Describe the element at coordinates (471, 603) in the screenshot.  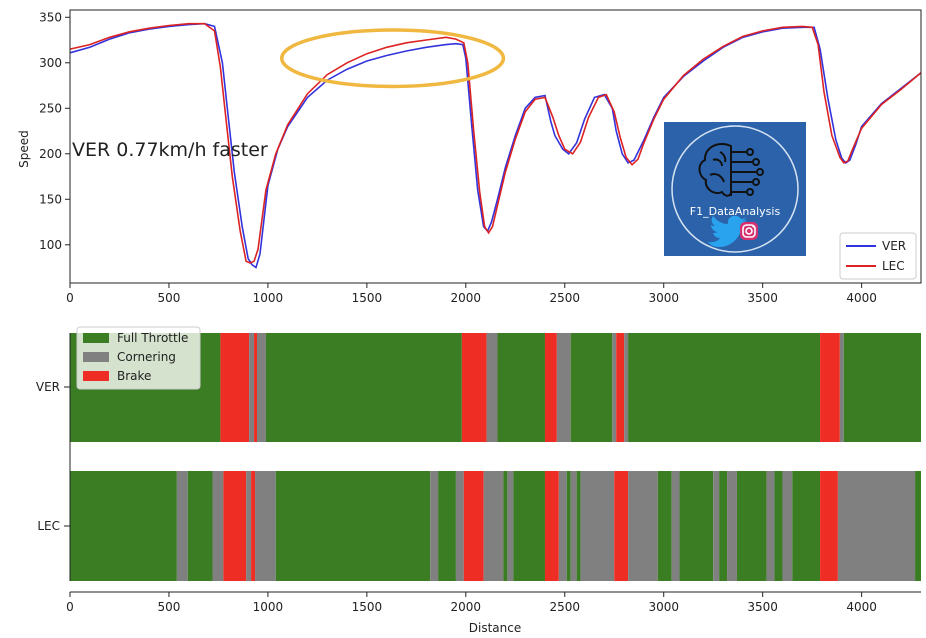
I see `throttle-x-ticks: 0 500 1000 1500 2000 2500 3000 3500 4000` at that location.